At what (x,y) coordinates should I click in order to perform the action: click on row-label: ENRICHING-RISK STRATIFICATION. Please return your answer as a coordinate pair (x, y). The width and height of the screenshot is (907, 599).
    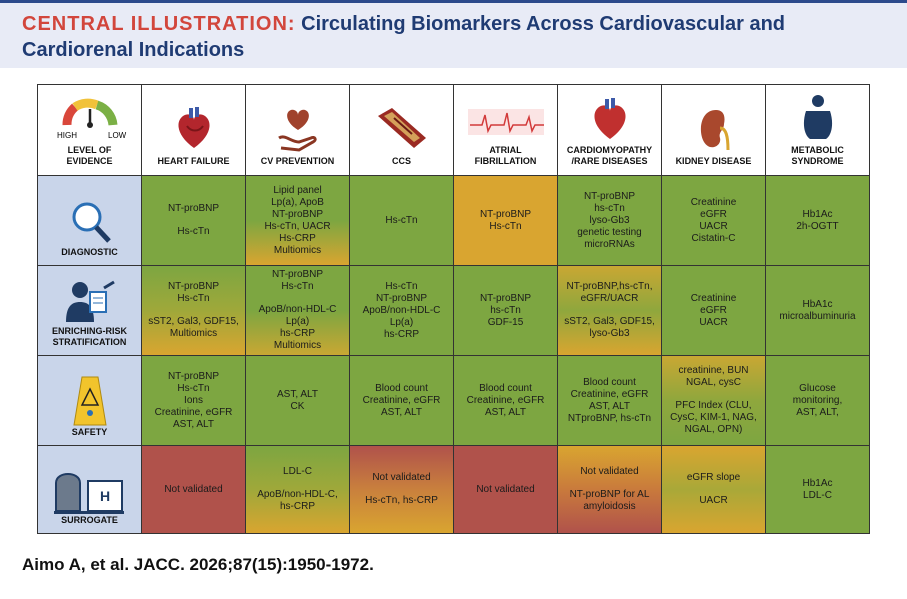
    Looking at the image, I should click on (89, 336).